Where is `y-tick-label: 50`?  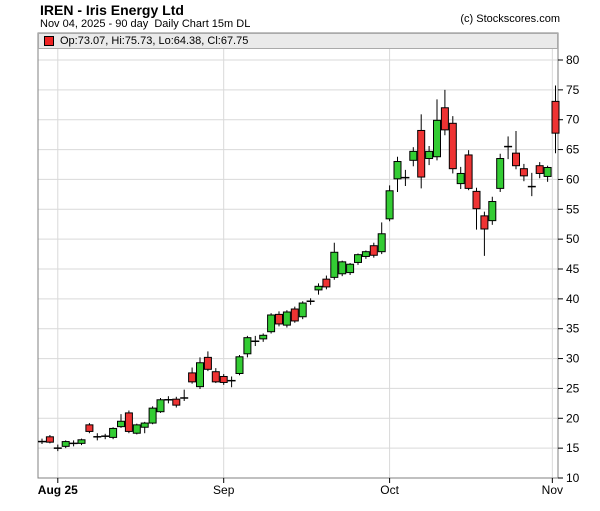
y-tick-label: 50 is located at coordinates (573, 239).